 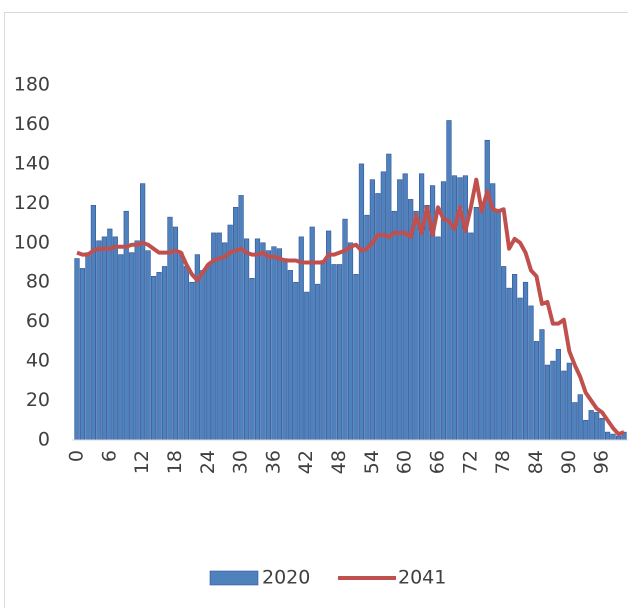 I want to click on legend-label: 2020, so click(x=286, y=578).